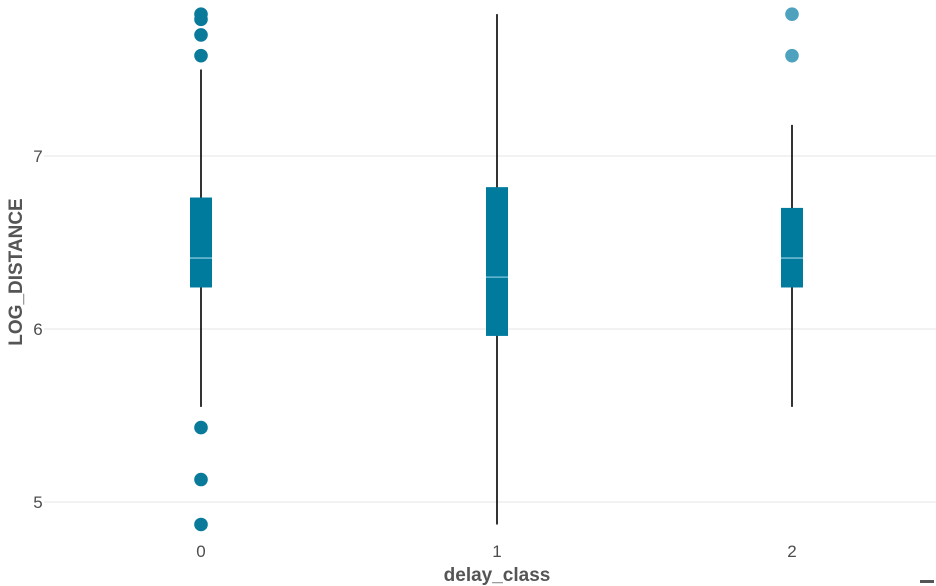  What do you see at coordinates (497, 575) in the screenshot?
I see `x-axis-title: delay_class` at bounding box center [497, 575].